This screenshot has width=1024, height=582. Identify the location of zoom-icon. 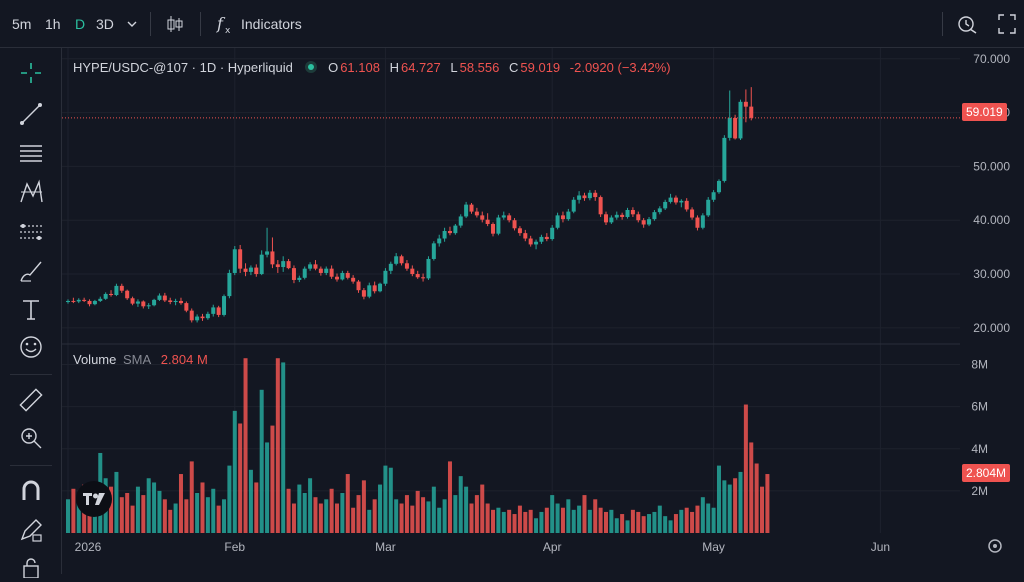
(31, 438).